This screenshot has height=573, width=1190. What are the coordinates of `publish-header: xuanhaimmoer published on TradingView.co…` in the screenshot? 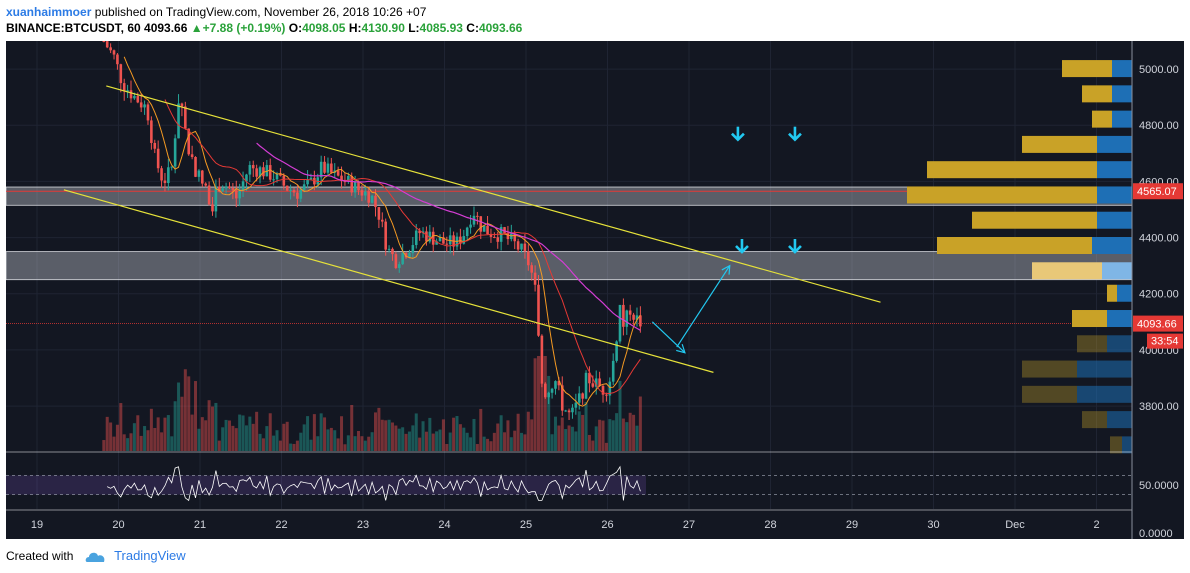 It's located at (216, 12).